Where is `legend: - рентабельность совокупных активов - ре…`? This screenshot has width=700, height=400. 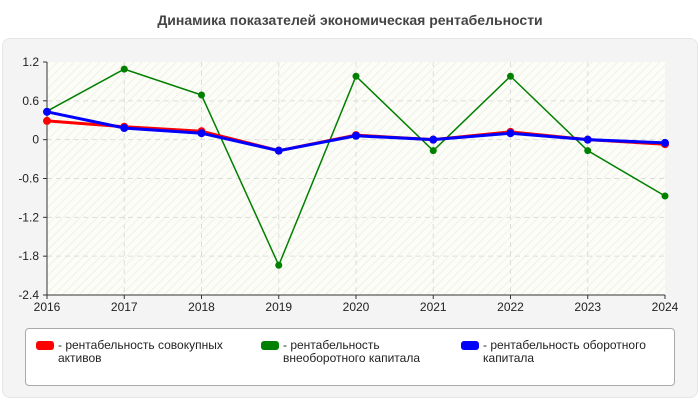 legend: - рентабельность совокупных активов - ре… is located at coordinates (350, 357).